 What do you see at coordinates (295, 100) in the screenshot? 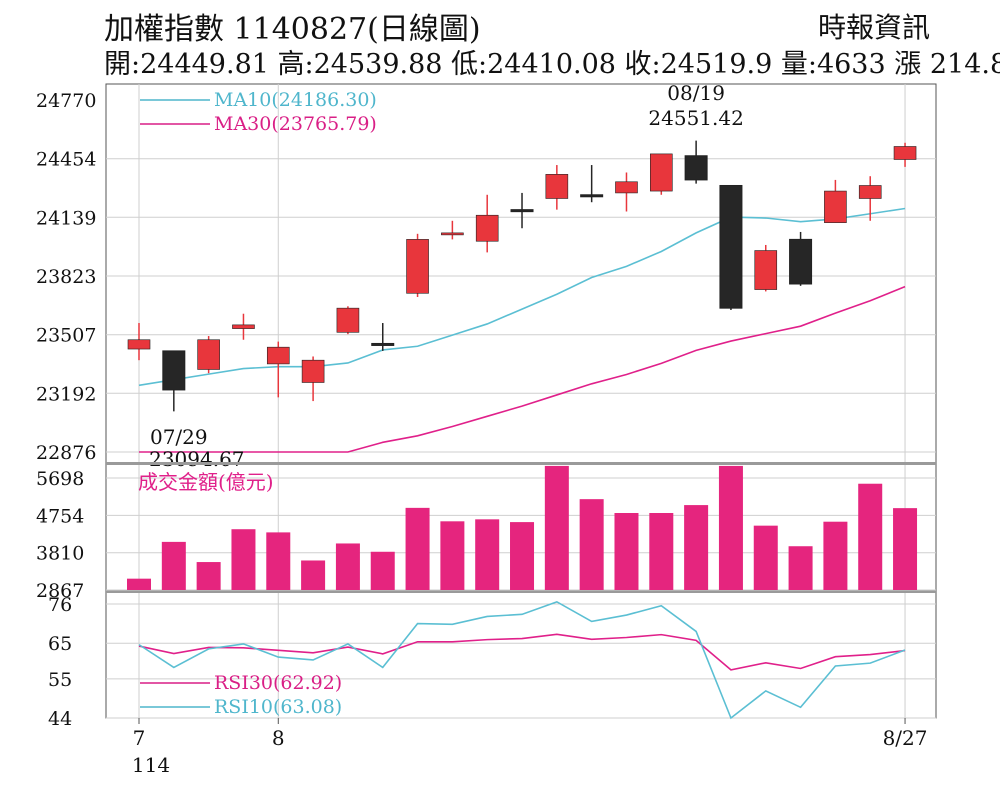
I see `price-legend-label: MA10(24186.30)` at bounding box center [295, 100].